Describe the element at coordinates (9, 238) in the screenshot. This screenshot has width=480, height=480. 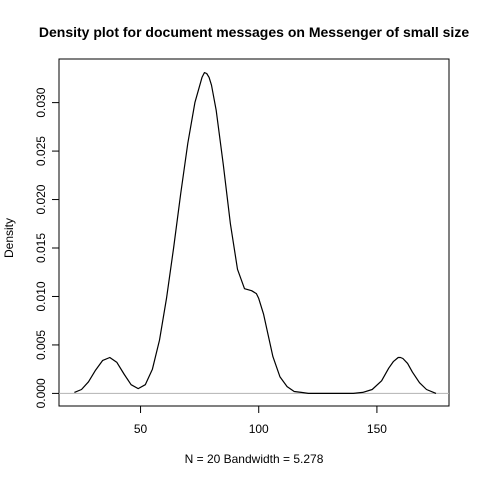
I see `y-axis-label: Density` at that location.